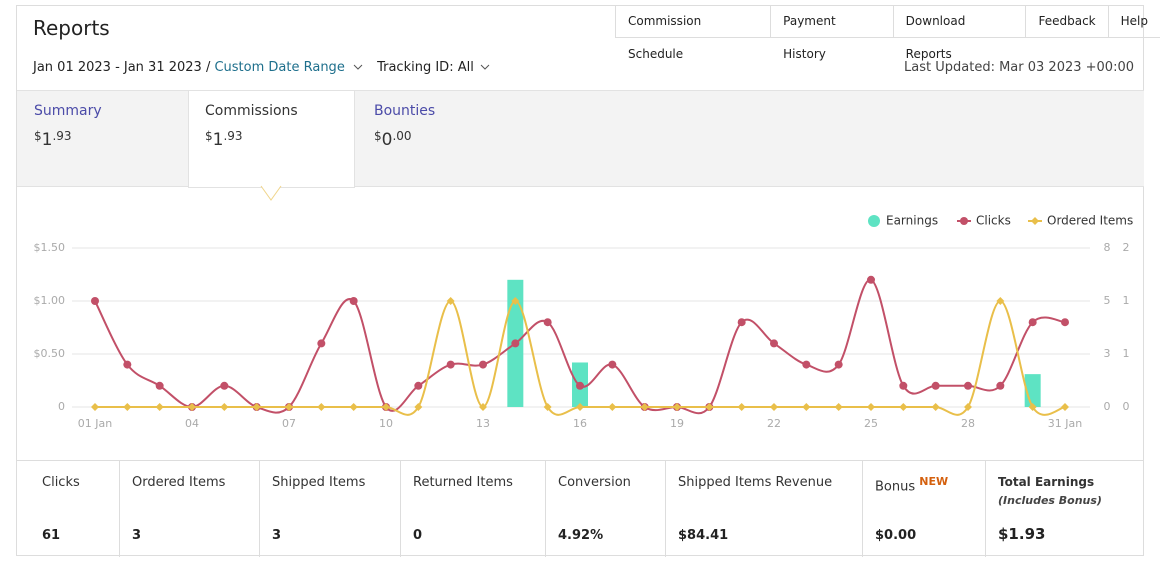  I want to click on stat-label: Total Earnings, so click(1046, 482).